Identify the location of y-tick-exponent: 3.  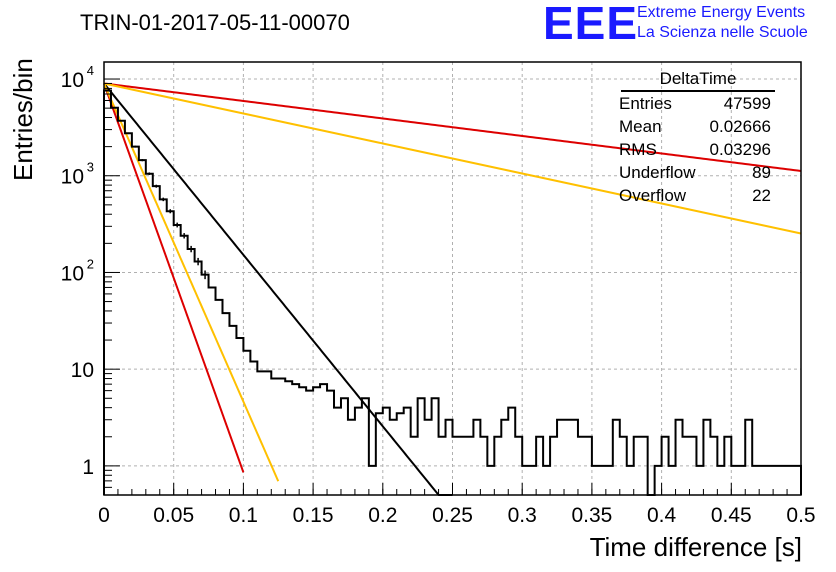
(90, 167).